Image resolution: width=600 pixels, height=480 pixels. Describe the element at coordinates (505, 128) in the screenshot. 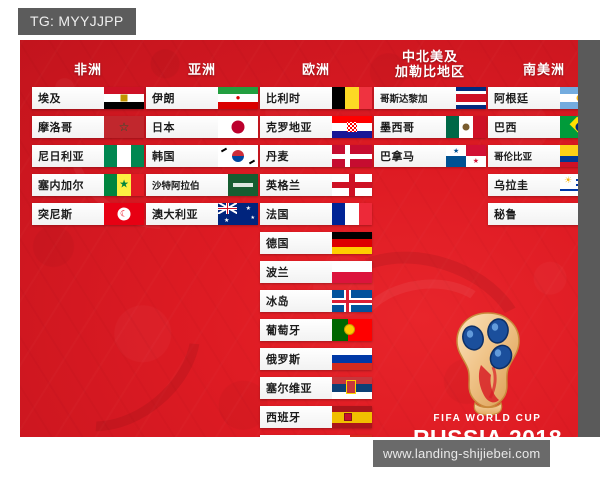

I see `team-name: 巴西` at that location.